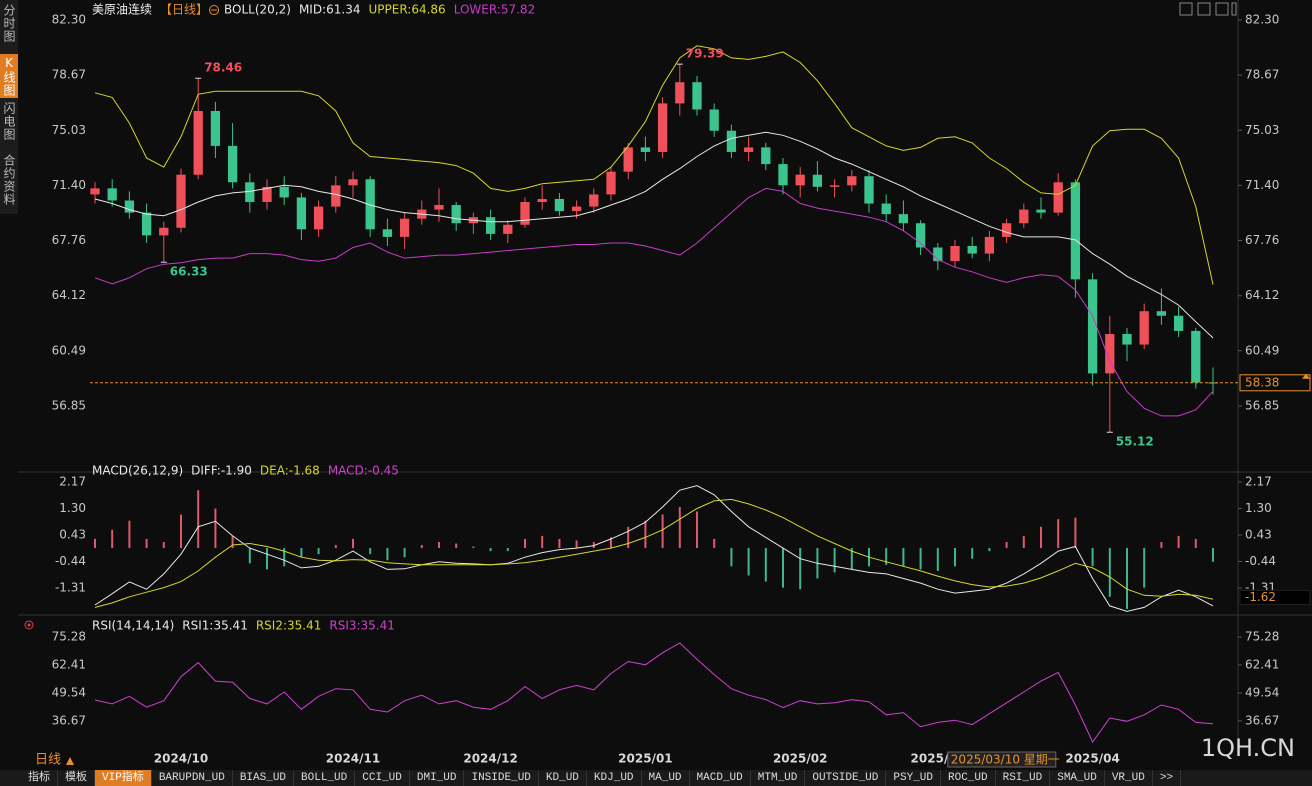 Image resolution: width=1312 pixels, height=786 pixels. Describe the element at coordinates (382, 778) in the screenshot. I see `toolbar-item: CCI_UD` at that location.